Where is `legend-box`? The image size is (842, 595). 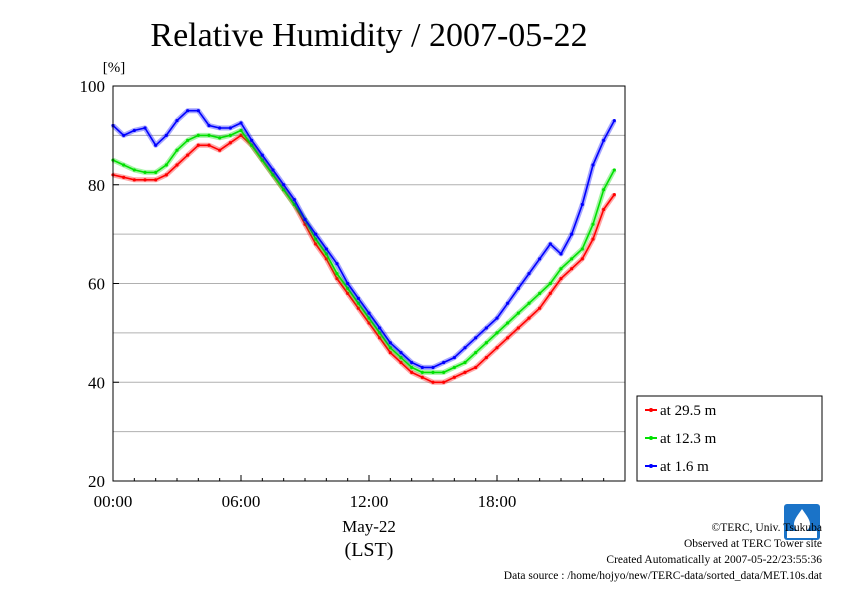
legend-box is located at coordinates (729, 438).